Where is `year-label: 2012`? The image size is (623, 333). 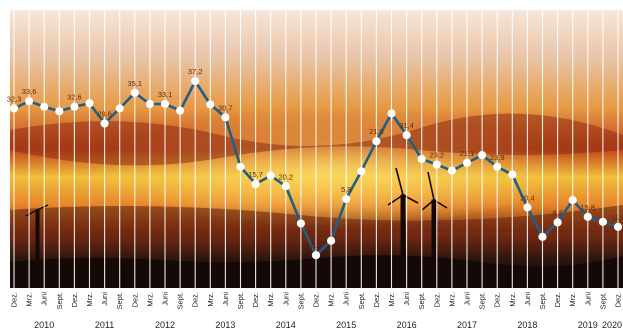 year-label: 2012 is located at coordinates (165, 325).